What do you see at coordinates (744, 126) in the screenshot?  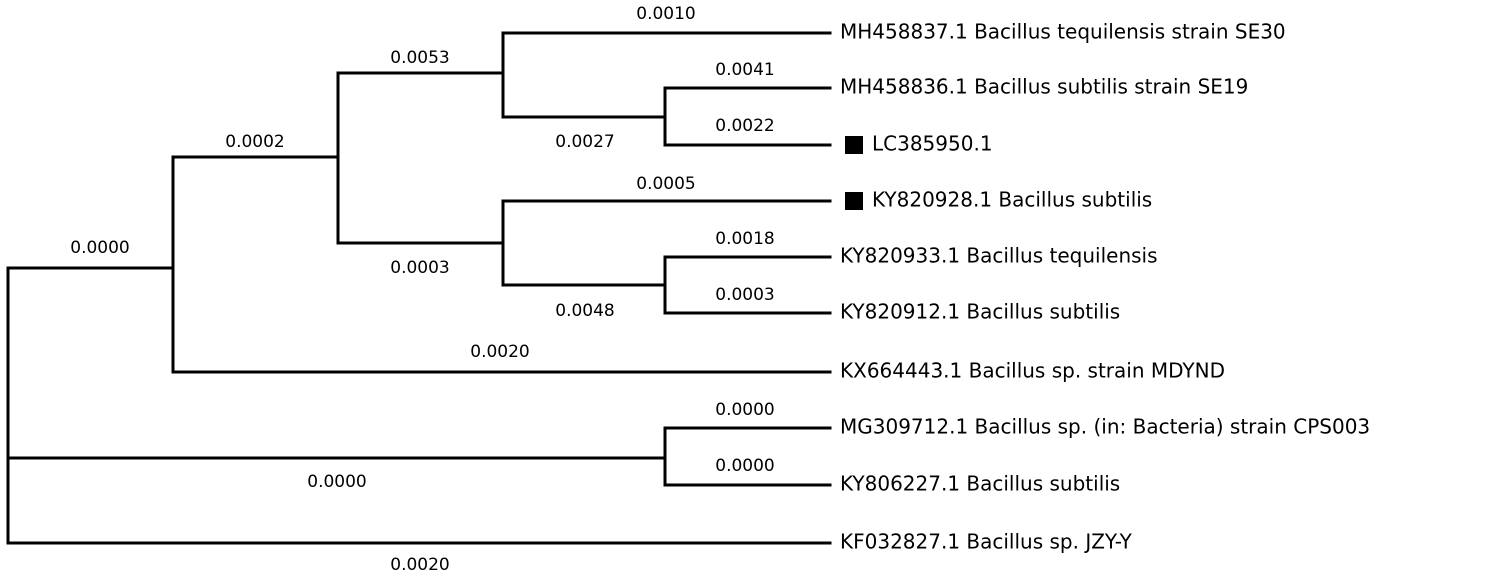 I see `branch-length: 0.0022` at bounding box center [744, 126].